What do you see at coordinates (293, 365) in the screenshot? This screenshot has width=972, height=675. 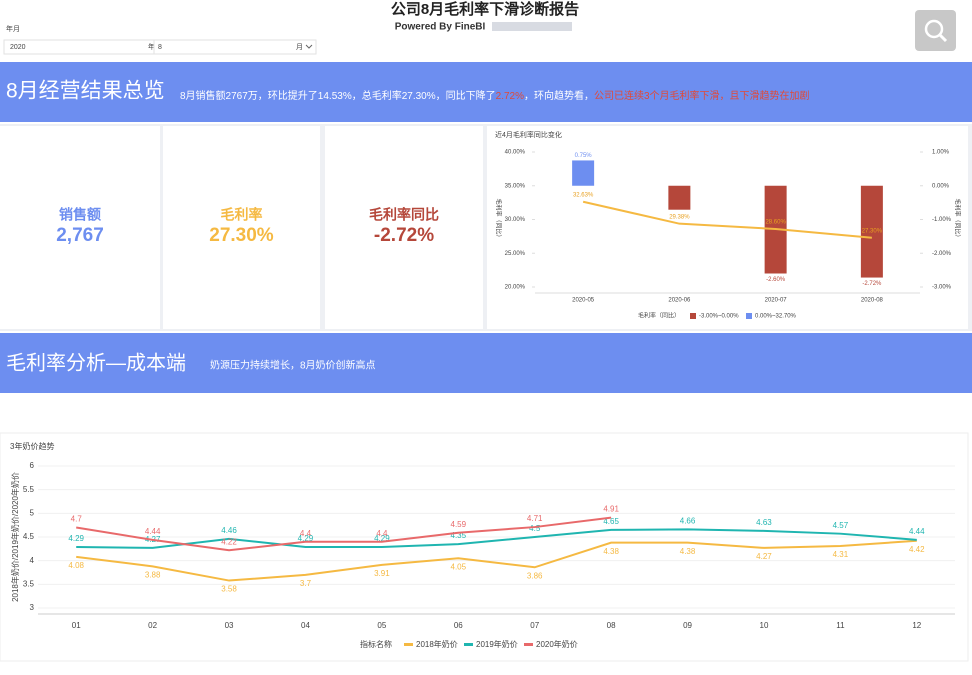 I see `banner-subtitle: 奶源压力持续增长，8月奶价创新高点` at bounding box center [293, 365].